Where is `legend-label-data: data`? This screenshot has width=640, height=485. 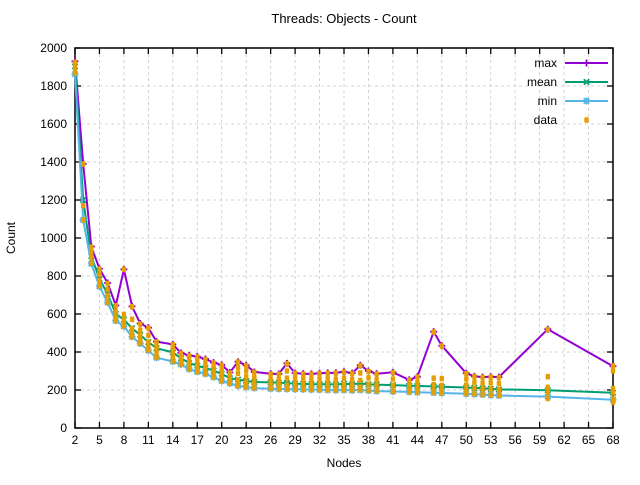
legend-label-data: data is located at coordinates (546, 120).